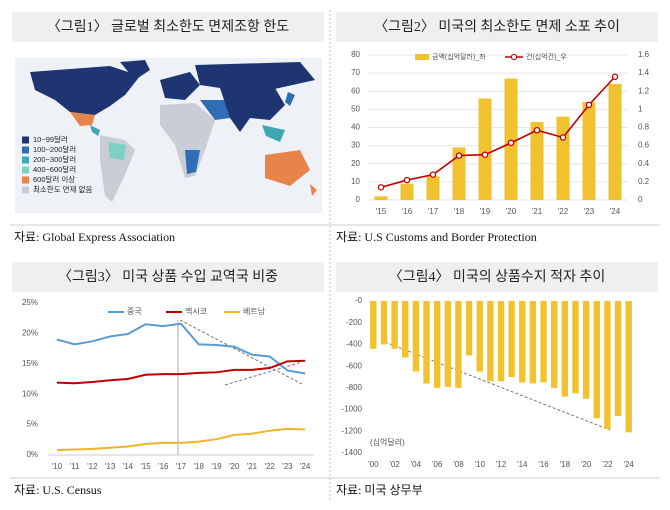 The image size is (670, 510). What do you see at coordinates (134, 311) in the screenshot?
I see `legend-label: 중국` at bounding box center [134, 311].